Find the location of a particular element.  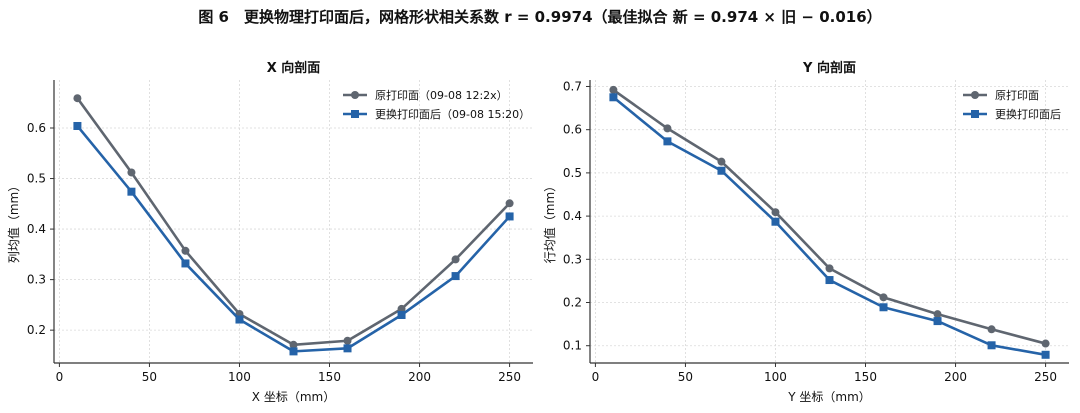

y-profile-title: Y 向剖面 is located at coordinates (829, 68).